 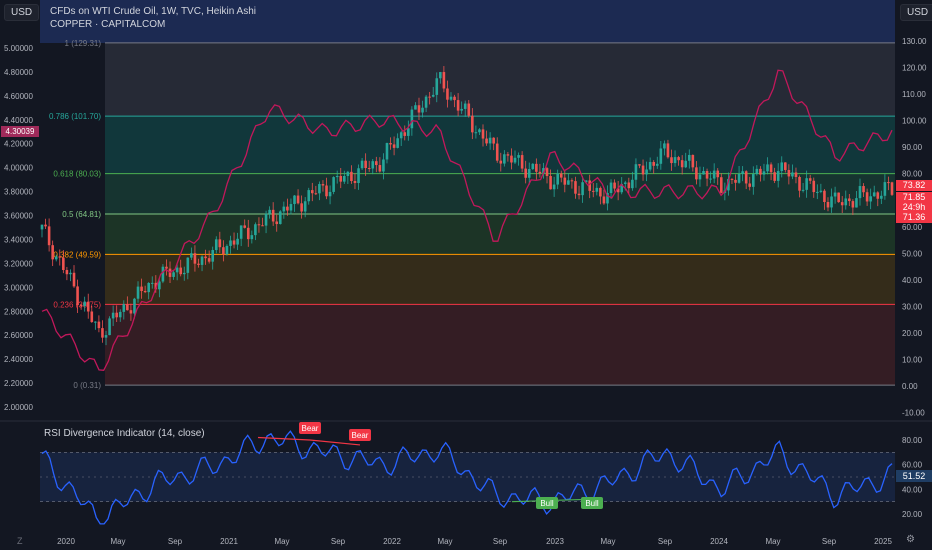 What do you see at coordinates (467, 21) in the screenshot?
I see `top-shade` at bounding box center [467, 21].